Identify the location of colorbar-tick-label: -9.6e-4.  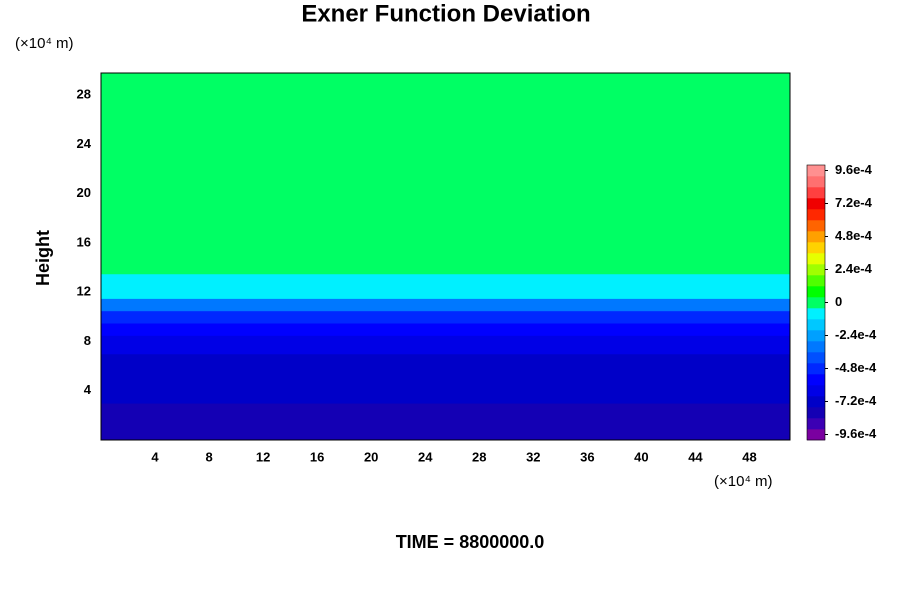
(856, 433).